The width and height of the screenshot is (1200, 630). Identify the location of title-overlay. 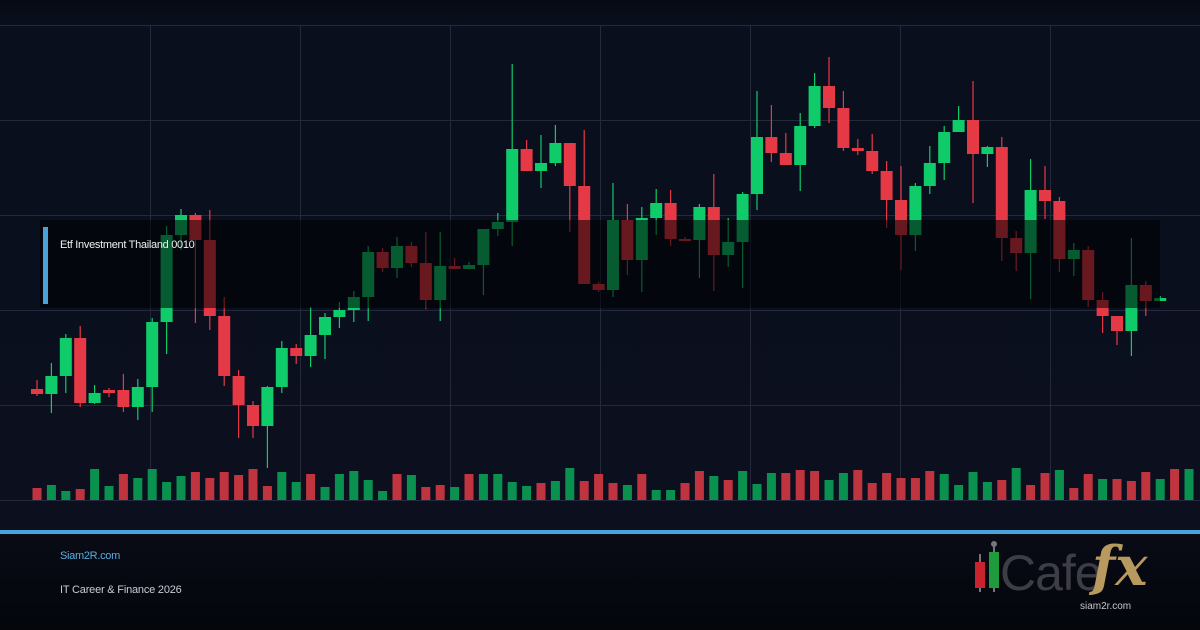
(600, 264).